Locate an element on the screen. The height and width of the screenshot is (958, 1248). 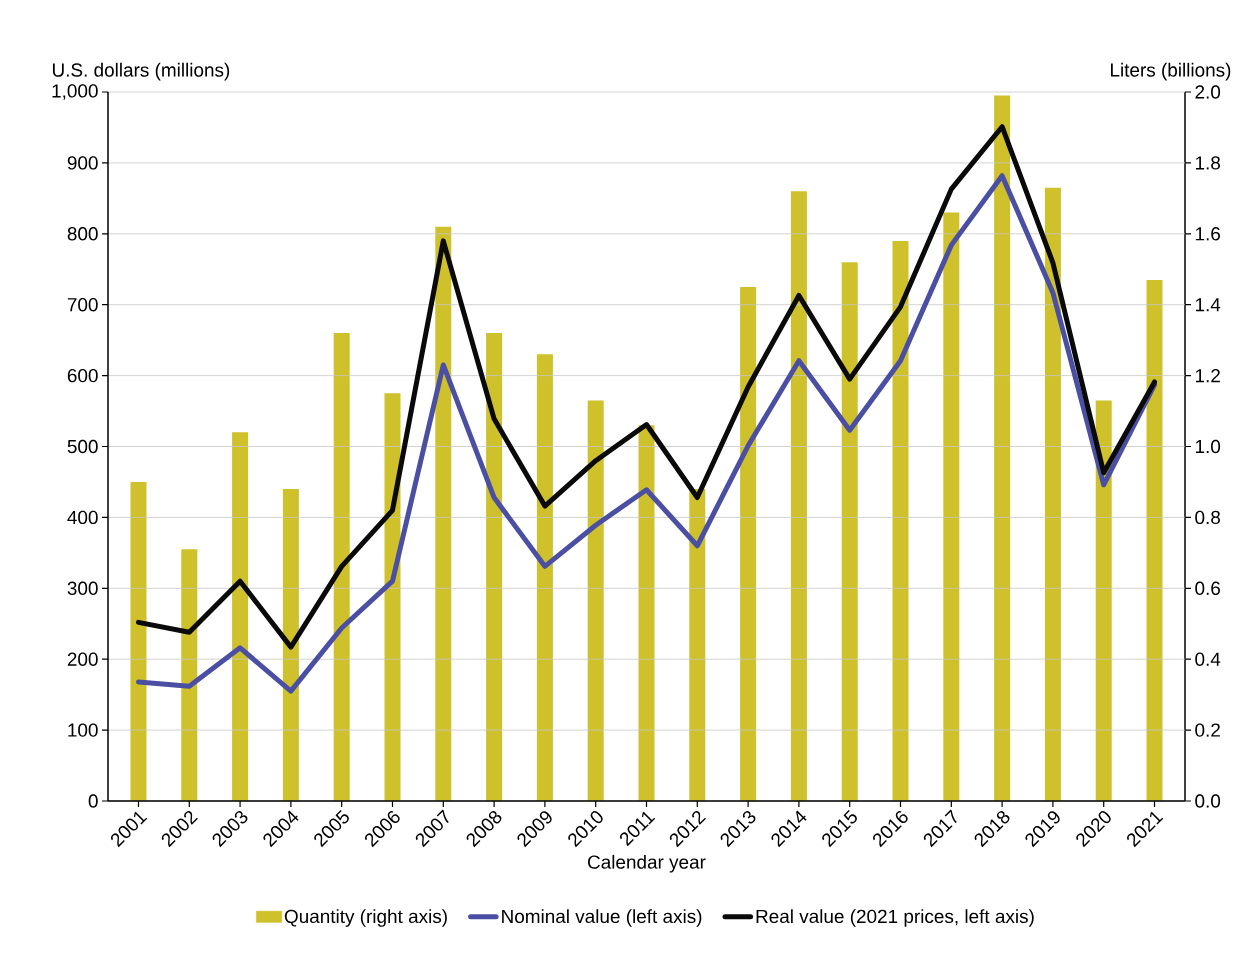
y-tick-label: 300 is located at coordinates (82, 588).